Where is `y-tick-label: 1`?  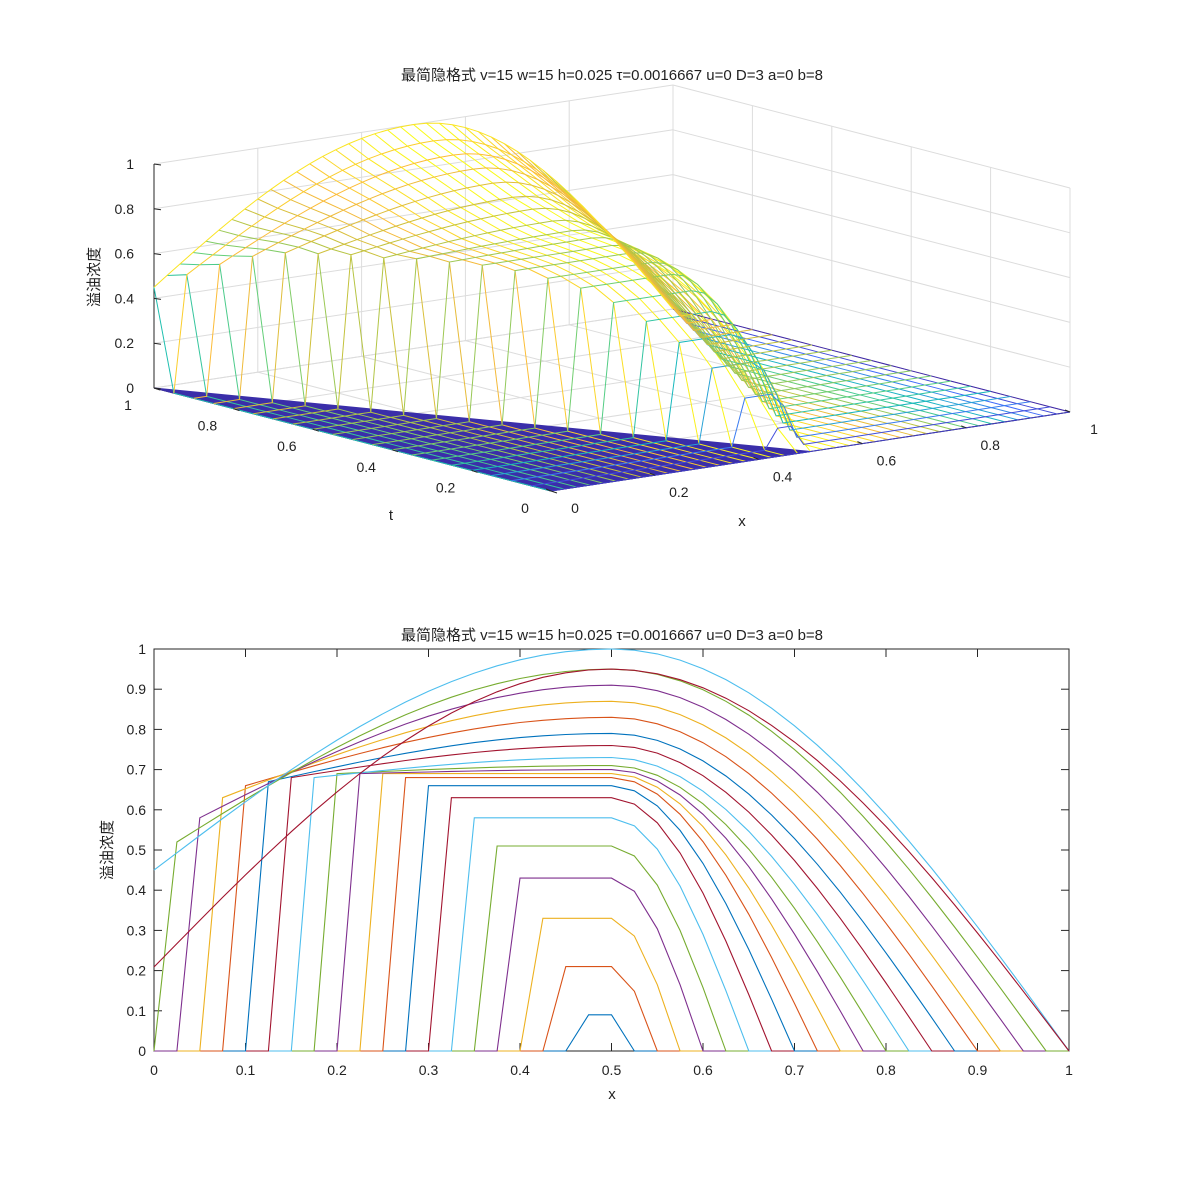
y-tick-label: 1 is located at coordinates (142, 649).